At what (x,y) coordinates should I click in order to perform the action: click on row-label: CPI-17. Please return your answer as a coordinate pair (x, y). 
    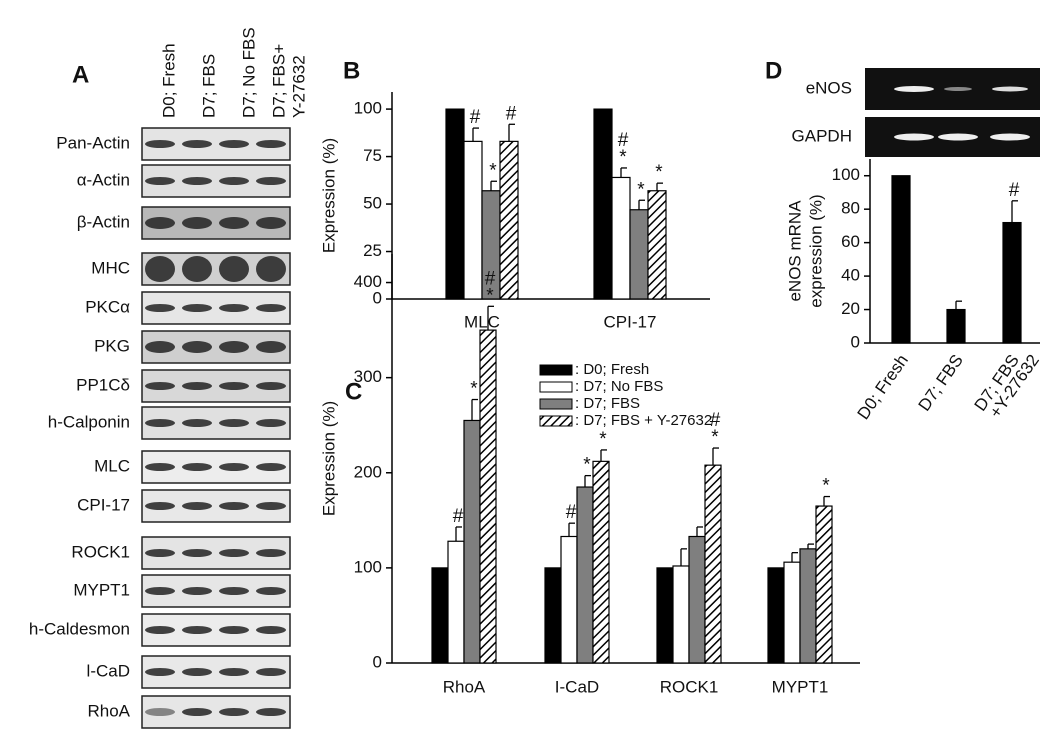
    Looking at the image, I should click on (103, 504).